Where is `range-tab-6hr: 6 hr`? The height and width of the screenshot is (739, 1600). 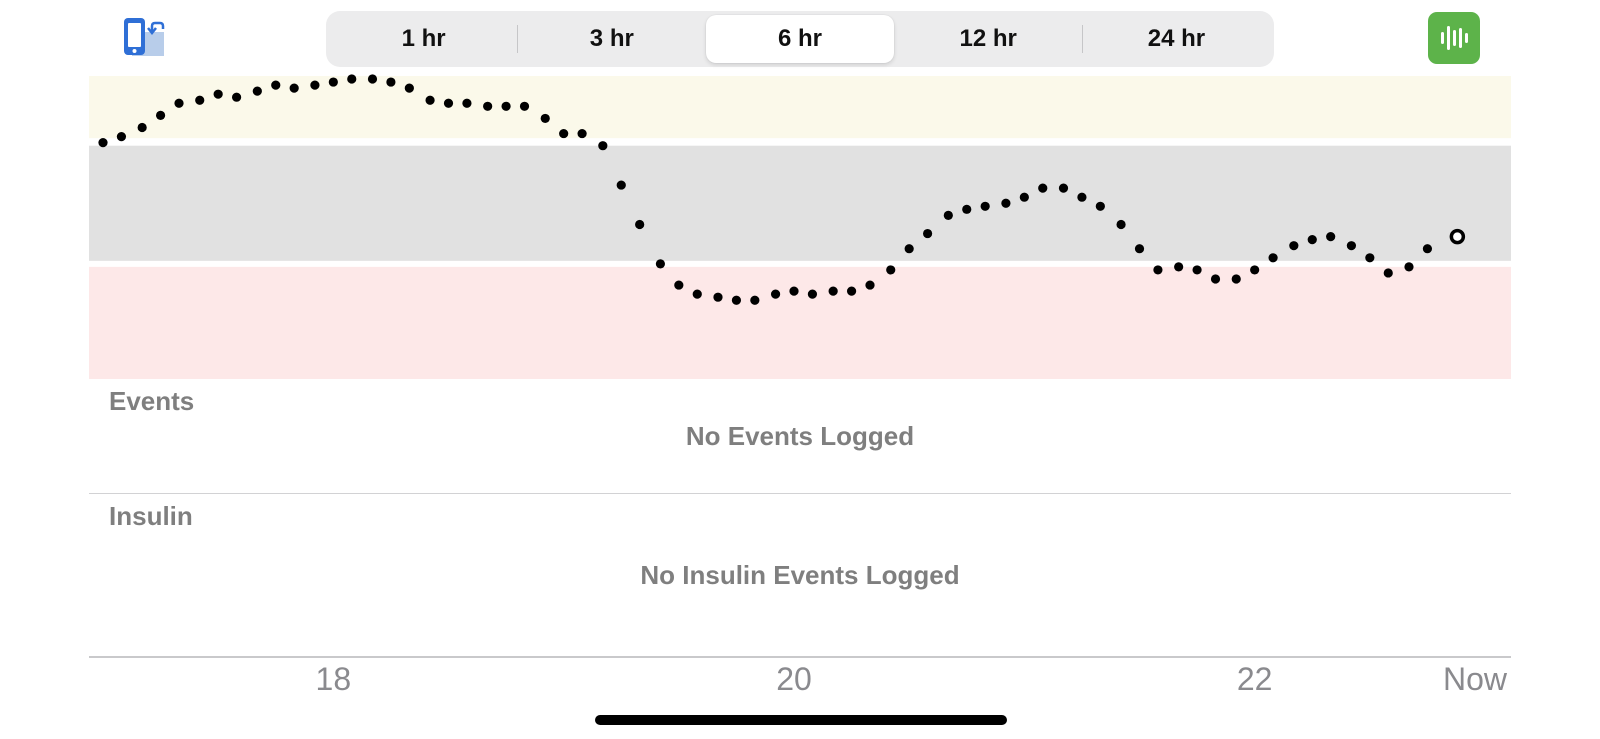 range-tab-6hr: 6 hr is located at coordinates (800, 39).